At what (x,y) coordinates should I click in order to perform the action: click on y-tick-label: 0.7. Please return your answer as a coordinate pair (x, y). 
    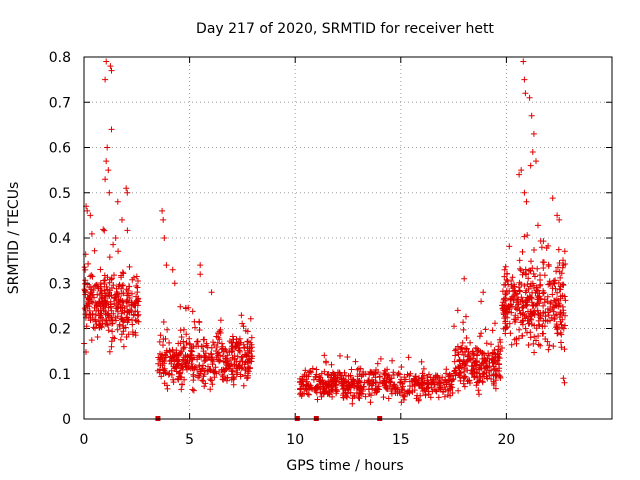
    Looking at the image, I should click on (60, 103).